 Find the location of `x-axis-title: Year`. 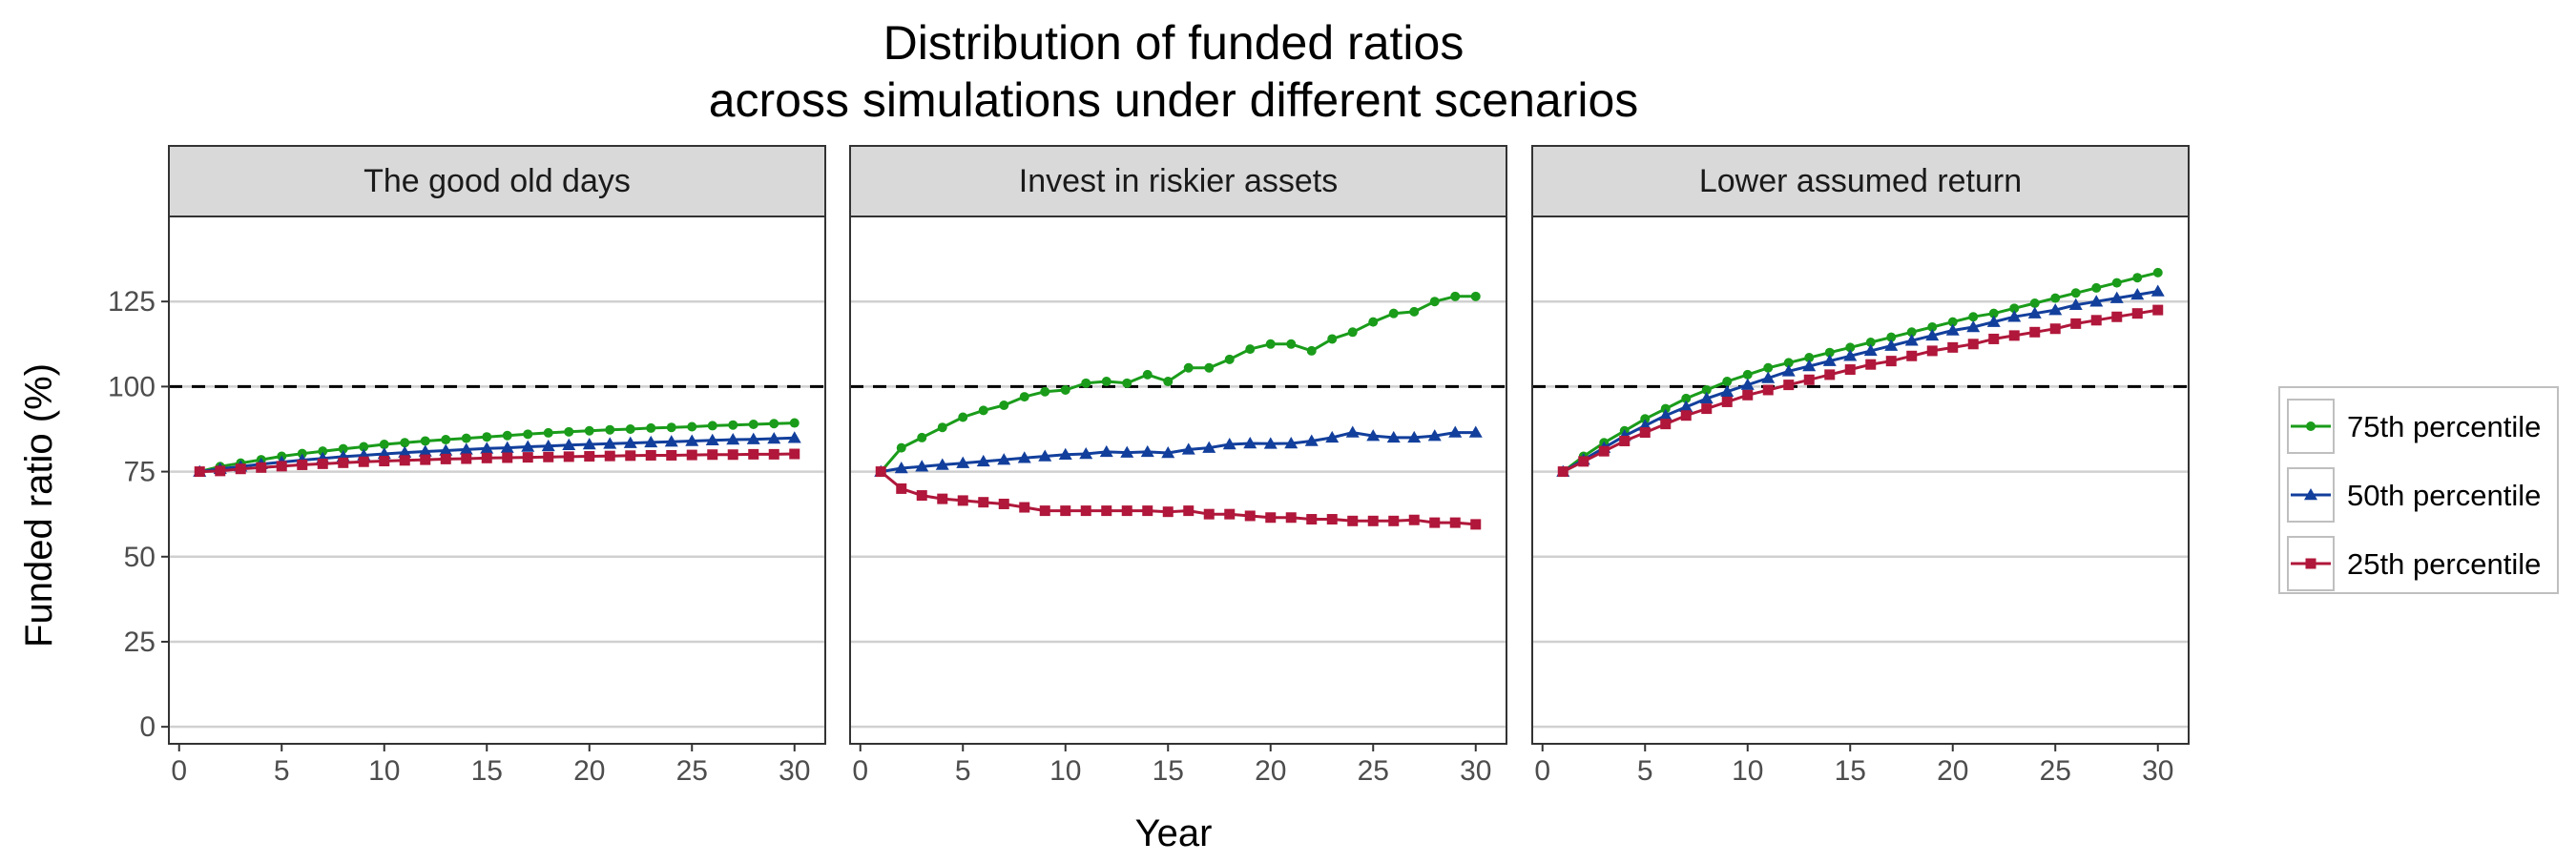

x-axis-title: Year is located at coordinates (1174, 833).